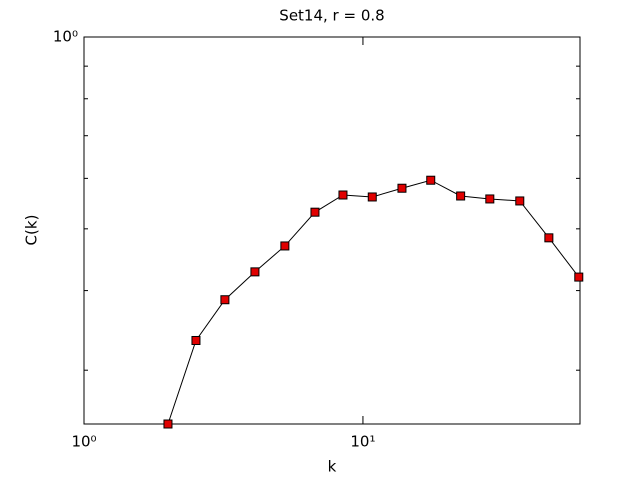 Image resolution: width=640 pixels, height=480 pixels. Describe the element at coordinates (331, 16) in the screenshot. I see `chart-title: Set14, r = 0.8` at that location.